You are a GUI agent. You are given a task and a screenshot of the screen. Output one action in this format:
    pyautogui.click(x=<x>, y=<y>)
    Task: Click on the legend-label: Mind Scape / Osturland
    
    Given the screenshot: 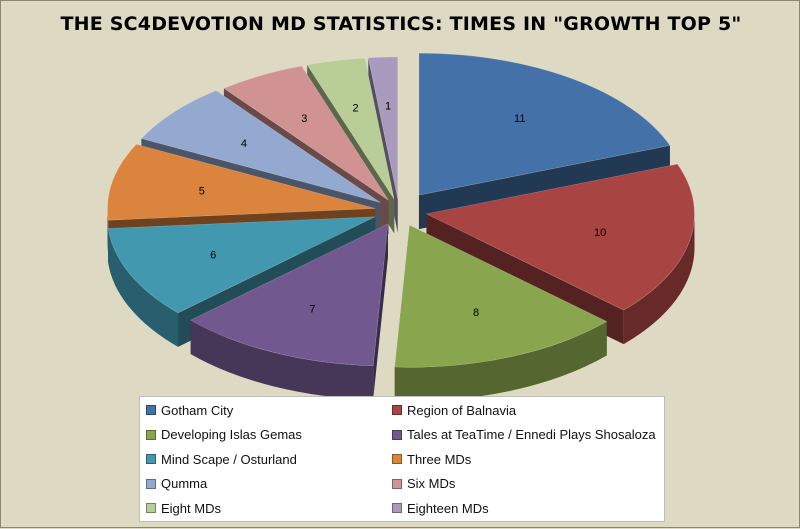 What is the action you would take?
    pyautogui.click(x=229, y=459)
    